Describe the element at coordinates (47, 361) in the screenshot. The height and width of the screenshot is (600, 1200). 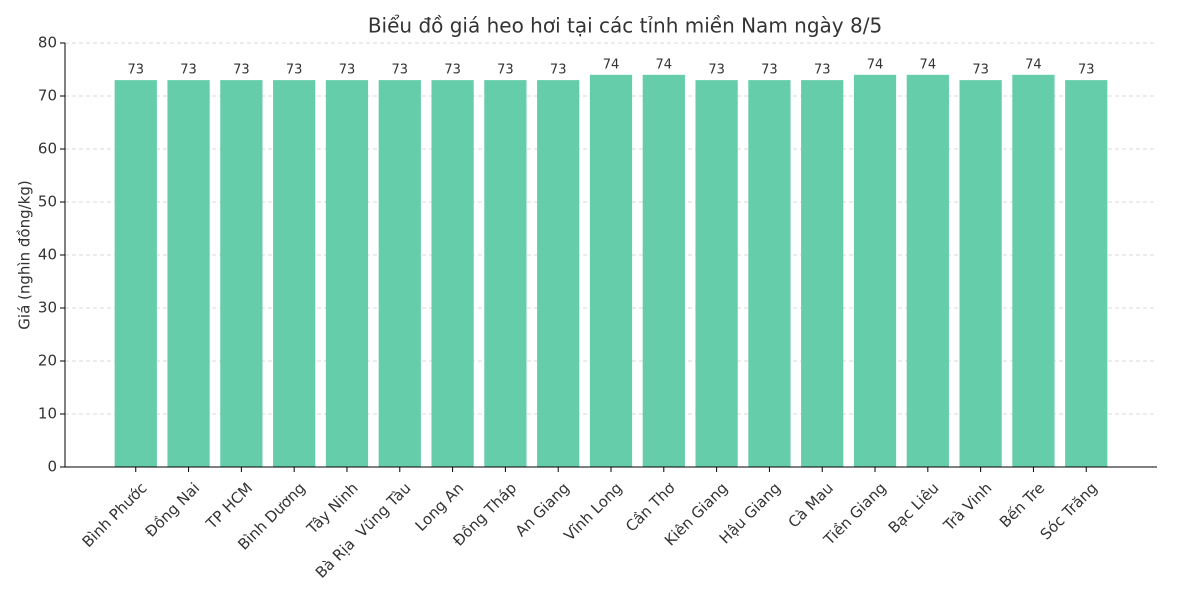
I see `y-tick-label: 20` at that location.